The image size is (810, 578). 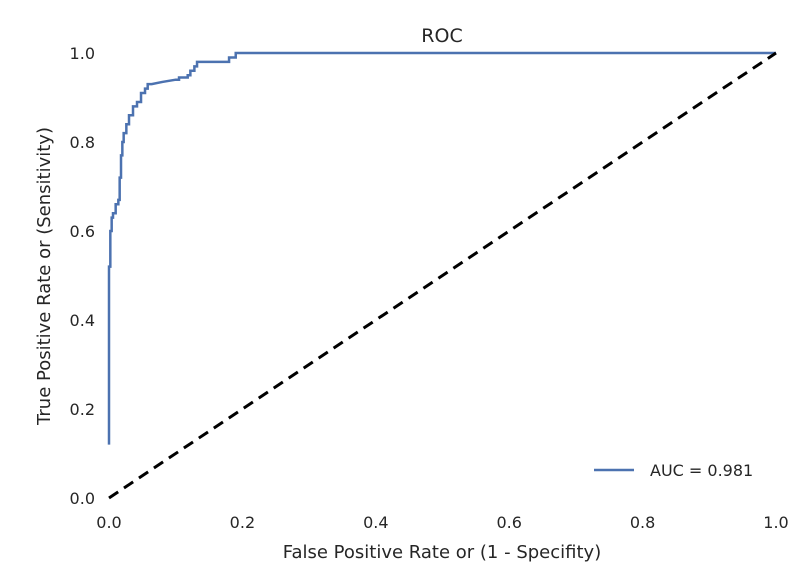 I want to click on x-tick-label: 0.4, so click(x=375, y=522).